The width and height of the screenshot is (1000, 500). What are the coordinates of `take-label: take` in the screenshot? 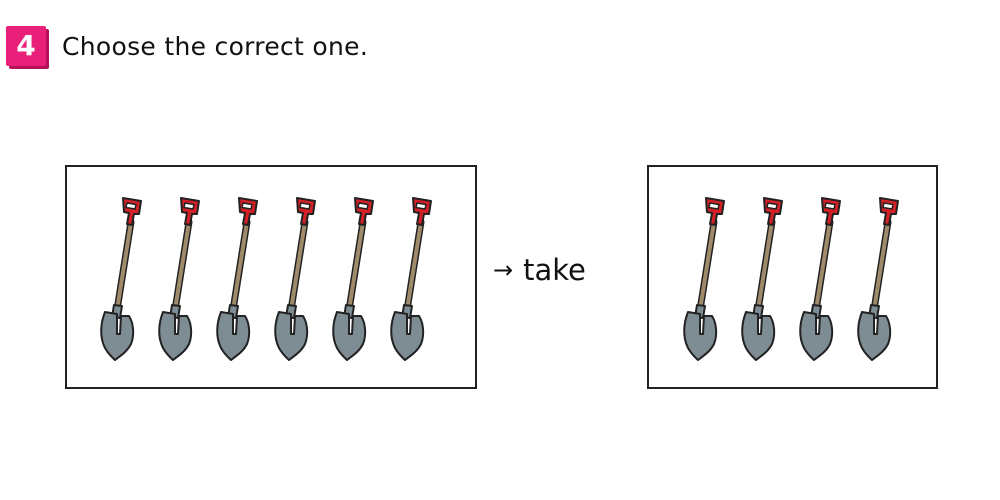 It's located at (554, 270).